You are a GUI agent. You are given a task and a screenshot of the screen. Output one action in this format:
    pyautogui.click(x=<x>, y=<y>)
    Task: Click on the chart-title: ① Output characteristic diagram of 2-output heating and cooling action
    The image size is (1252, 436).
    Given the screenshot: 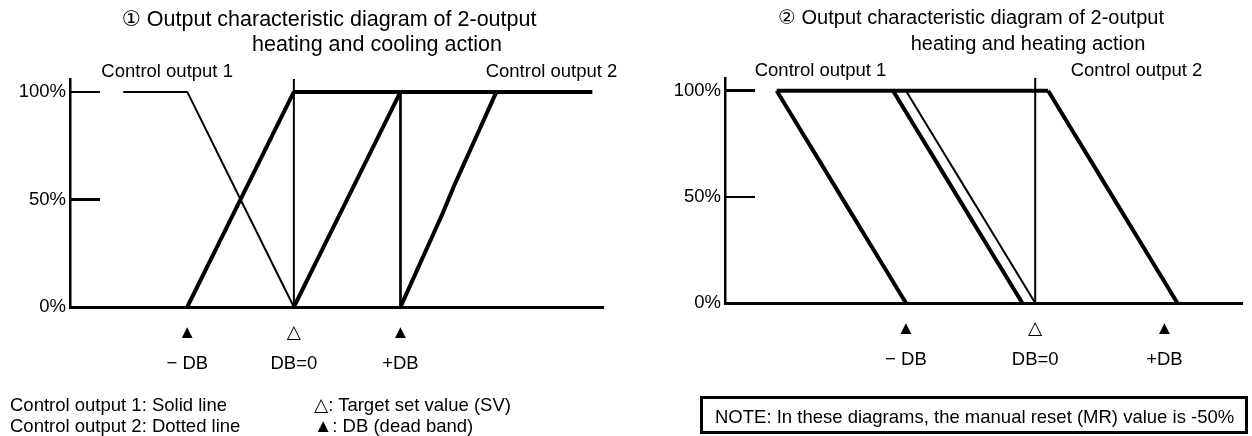 What is the action you would take?
    pyautogui.click(x=329, y=32)
    